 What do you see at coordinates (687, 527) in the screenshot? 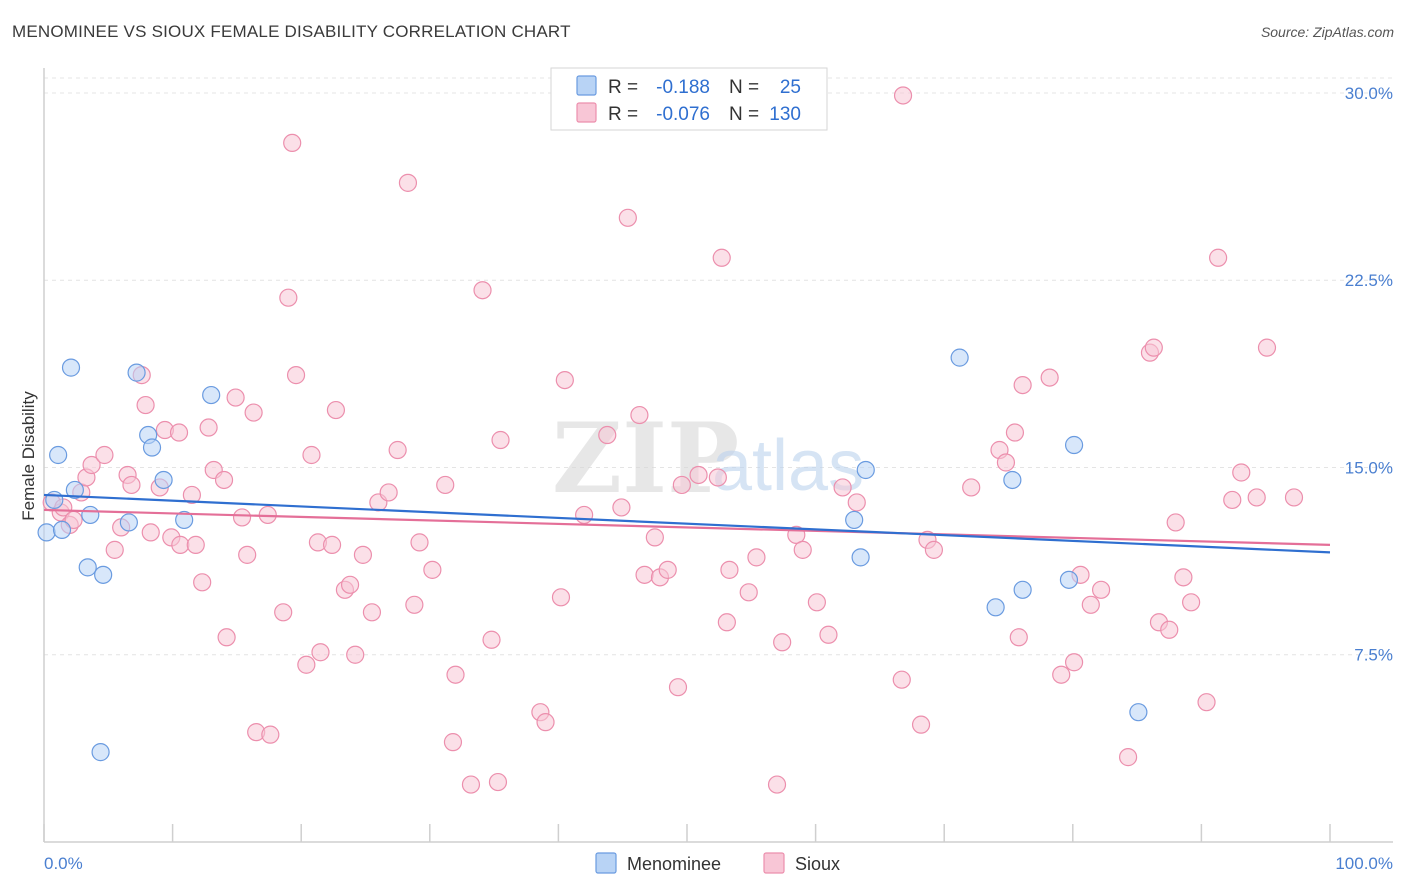
I see `sioux-trend-line` at bounding box center [687, 527].